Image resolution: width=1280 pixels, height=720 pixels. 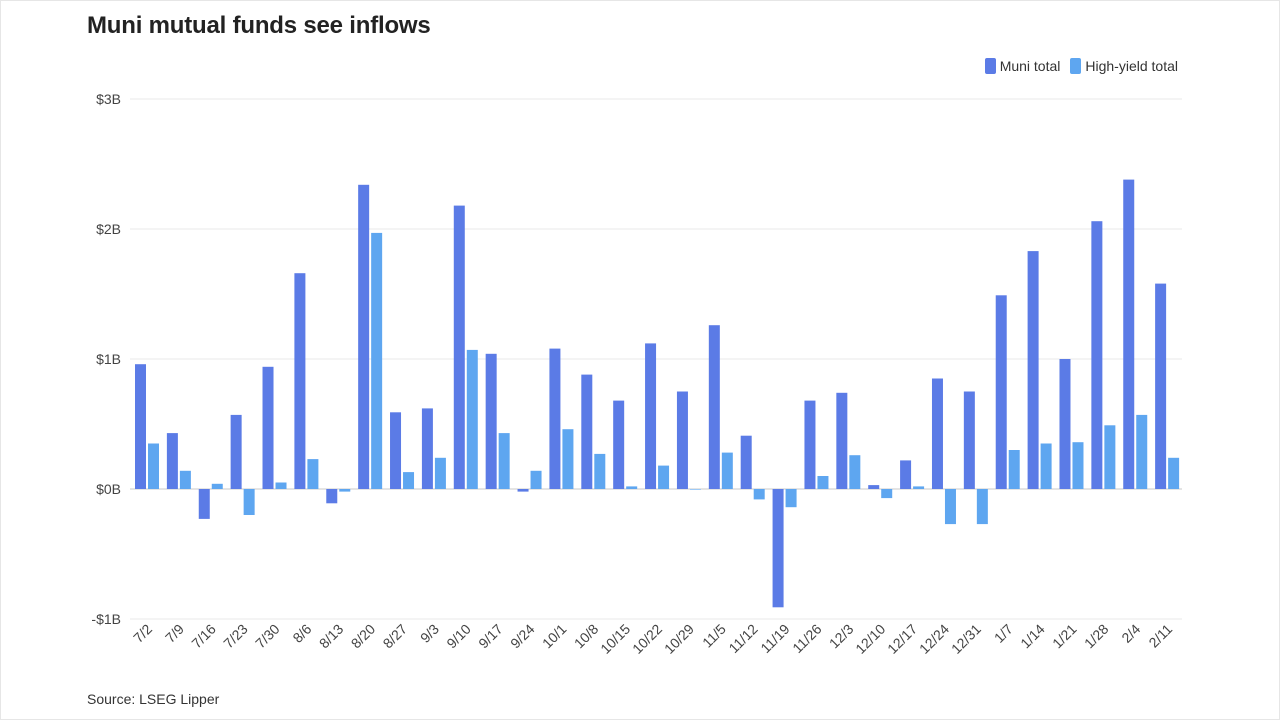 What do you see at coordinates (108, 359) in the screenshot?
I see `y-tick-label: $1B` at bounding box center [108, 359].